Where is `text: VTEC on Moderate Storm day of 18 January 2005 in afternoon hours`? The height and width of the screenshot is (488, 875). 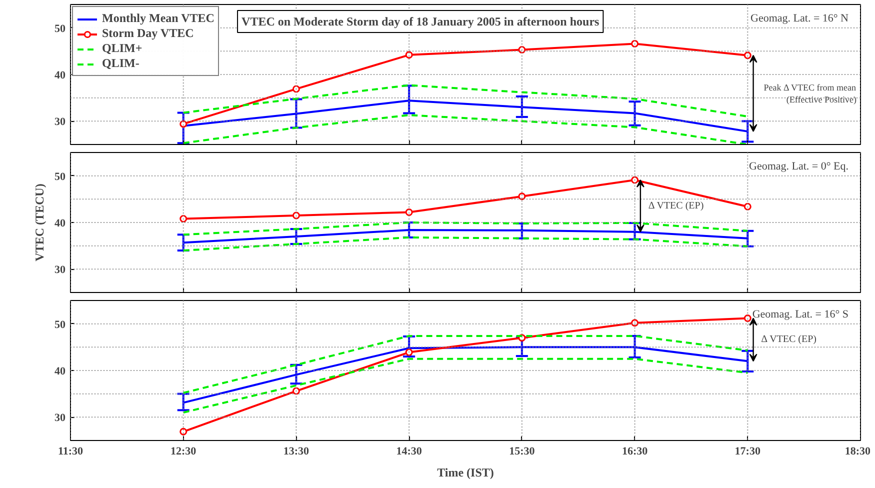 text: VTEC on Moderate Storm day of 18 January 2005 in afternoon hours is located at coordinates (421, 21).